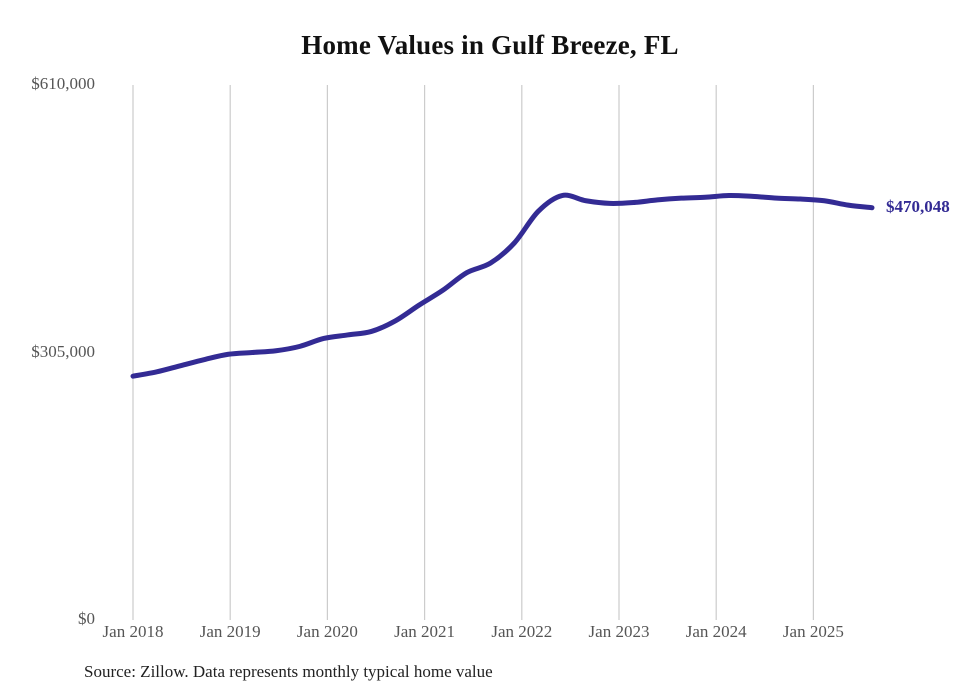  What do you see at coordinates (425, 631) in the screenshot?
I see `x-axis-tick-label: Jan 2021` at bounding box center [425, 631].